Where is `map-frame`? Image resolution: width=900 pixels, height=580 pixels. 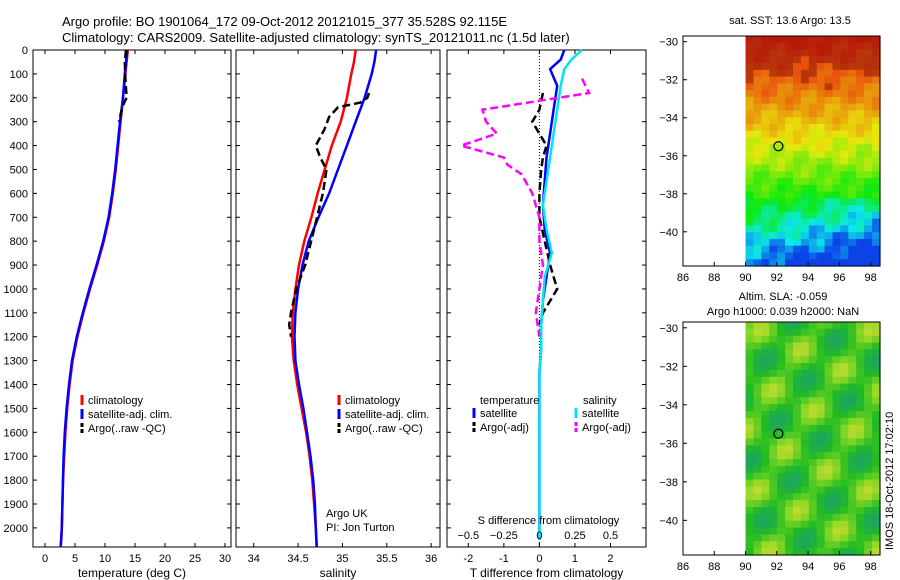
map-frame is located at coordinates (781, 438).